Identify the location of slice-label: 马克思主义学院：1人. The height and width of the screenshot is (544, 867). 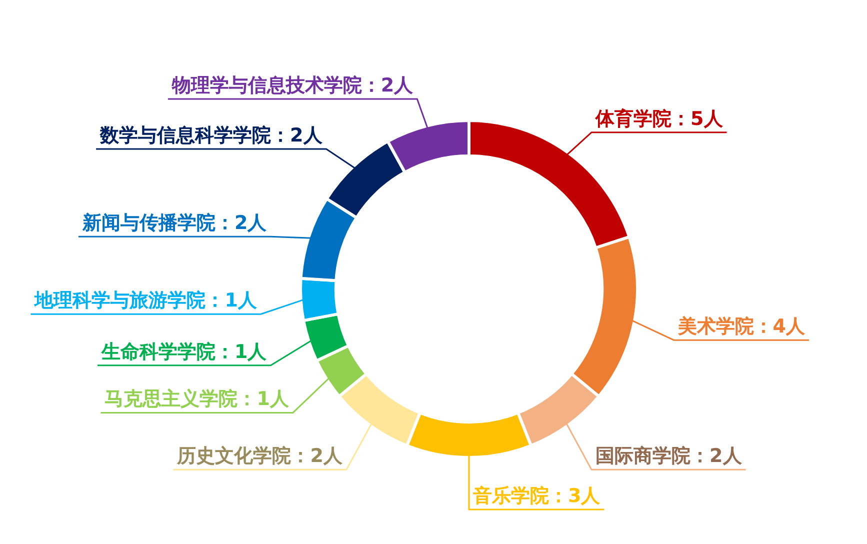
(197, 399).